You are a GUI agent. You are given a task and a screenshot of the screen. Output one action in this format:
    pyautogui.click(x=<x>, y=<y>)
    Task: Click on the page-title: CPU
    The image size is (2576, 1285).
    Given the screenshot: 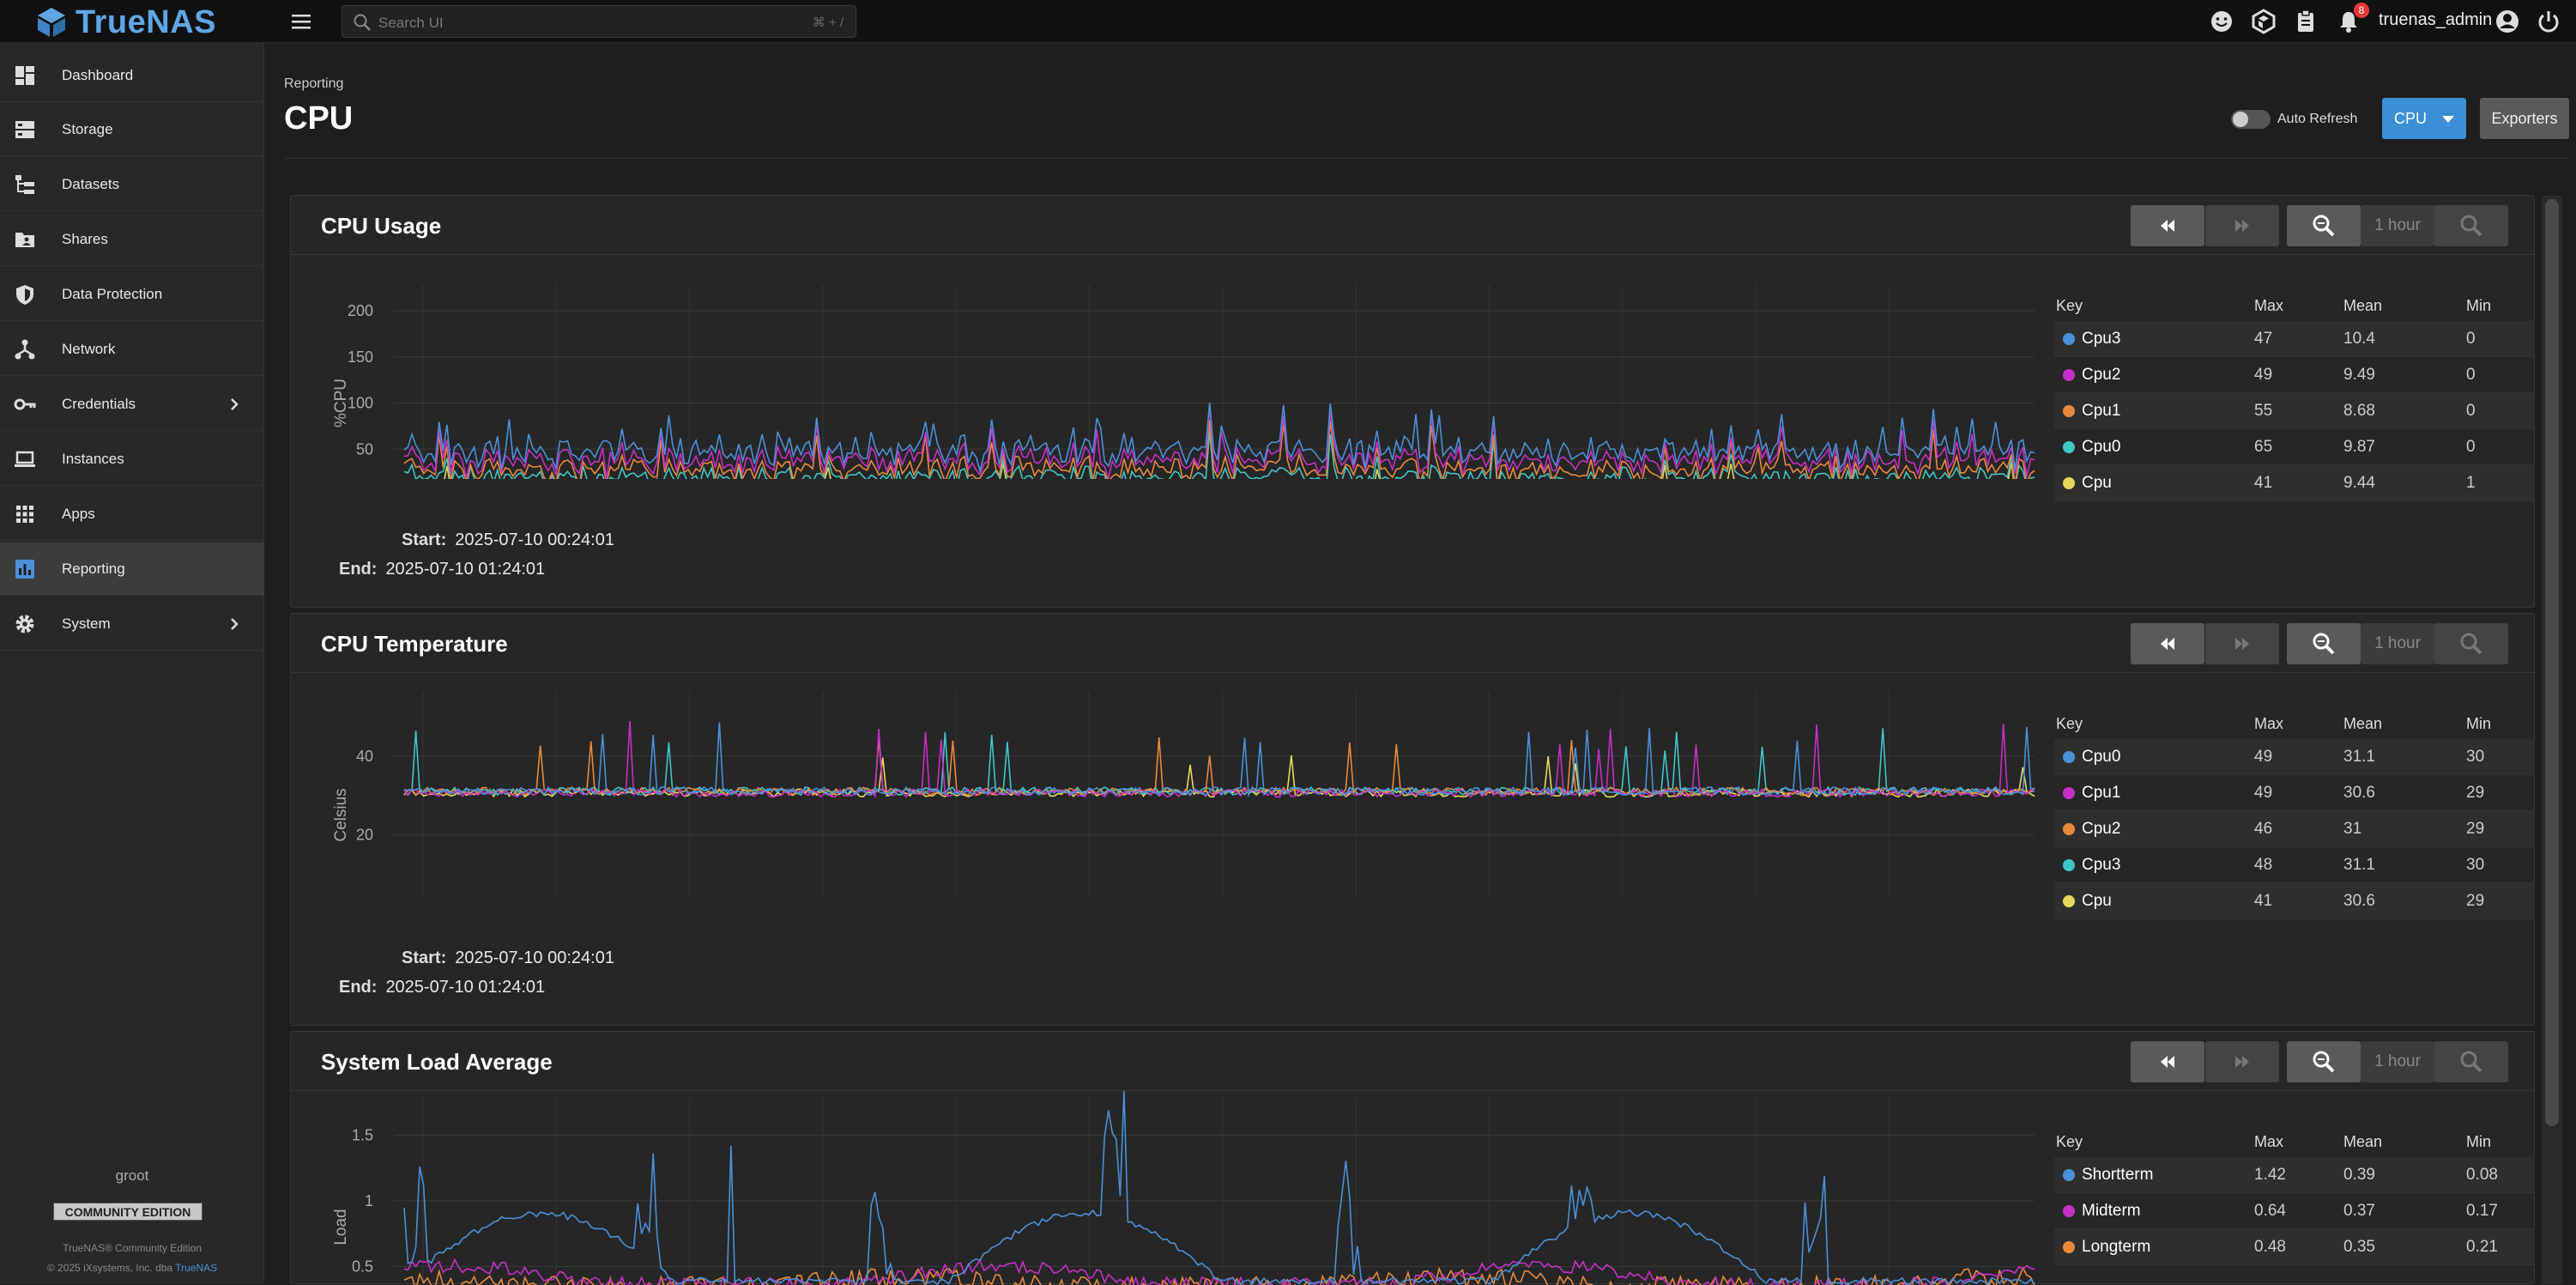 What is the action you would take?
    pyautogui.click(x=319, y=118)
    